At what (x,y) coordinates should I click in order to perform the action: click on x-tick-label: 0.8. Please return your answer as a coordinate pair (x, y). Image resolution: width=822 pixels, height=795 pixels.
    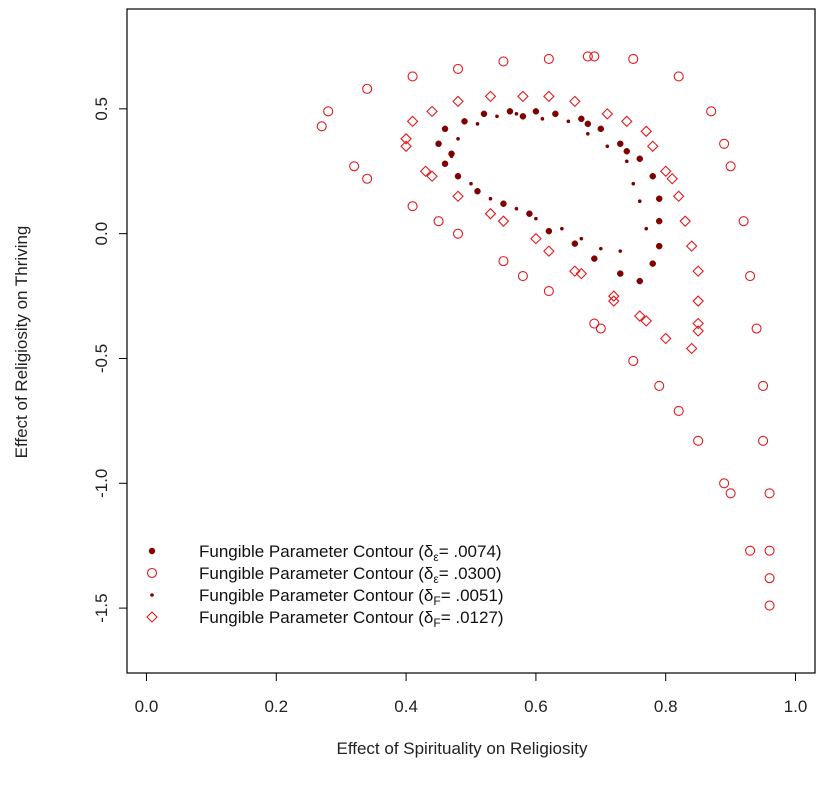
    Looking at the image, I should click on (666, 706).